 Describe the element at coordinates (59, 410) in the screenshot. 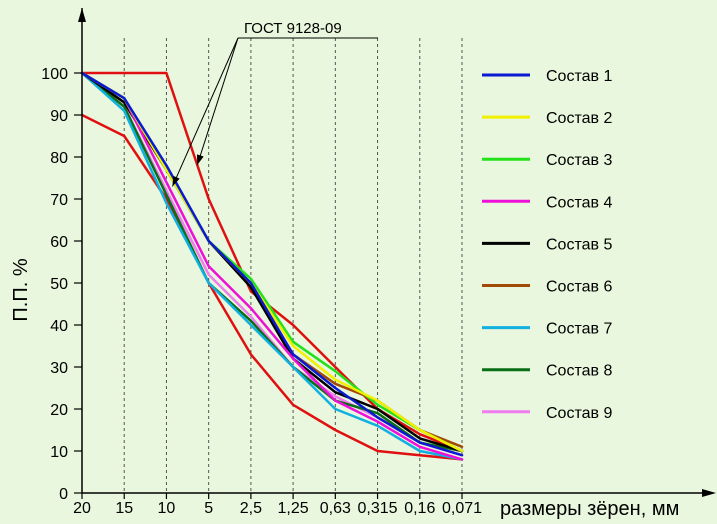

I see `y-tick-label: 20` at that location.